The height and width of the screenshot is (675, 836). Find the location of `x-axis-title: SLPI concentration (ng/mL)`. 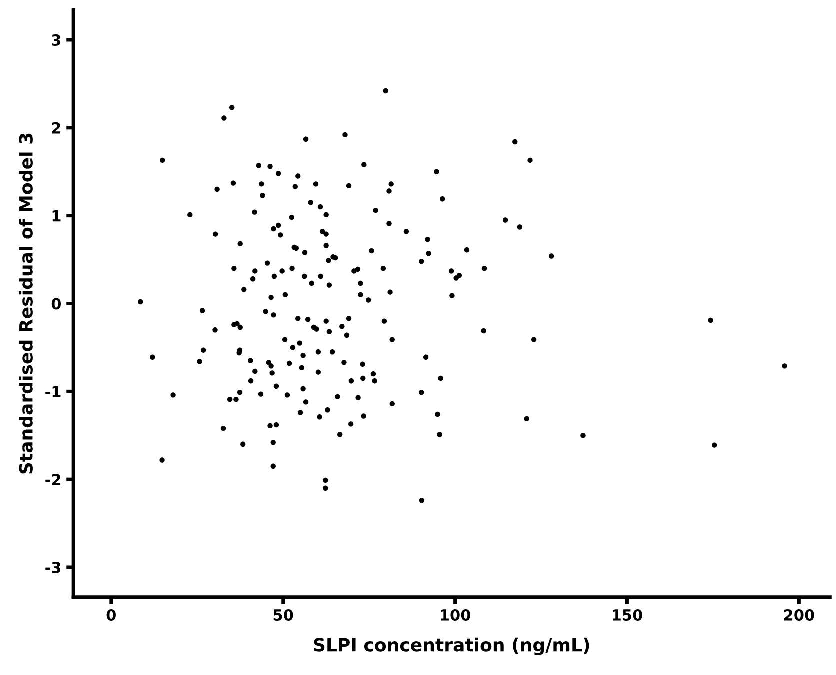

x-axis-title: SLPI concentration (ng/mL) is located at coordinates (452, 647).